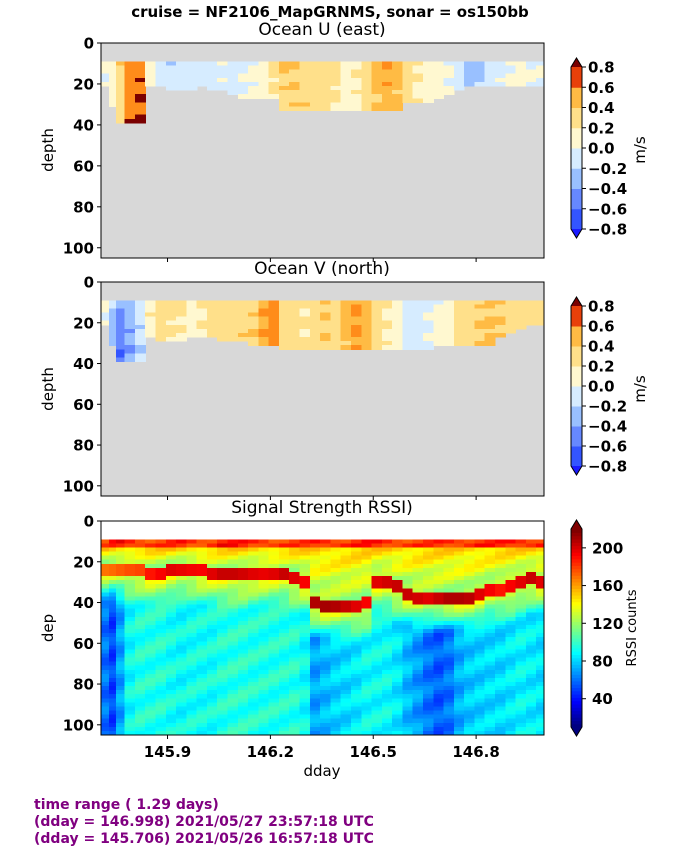  Describe the element at coordinates (632, 627) in the screenshot. I see `colorbar-label: RSSI counts` at that location.